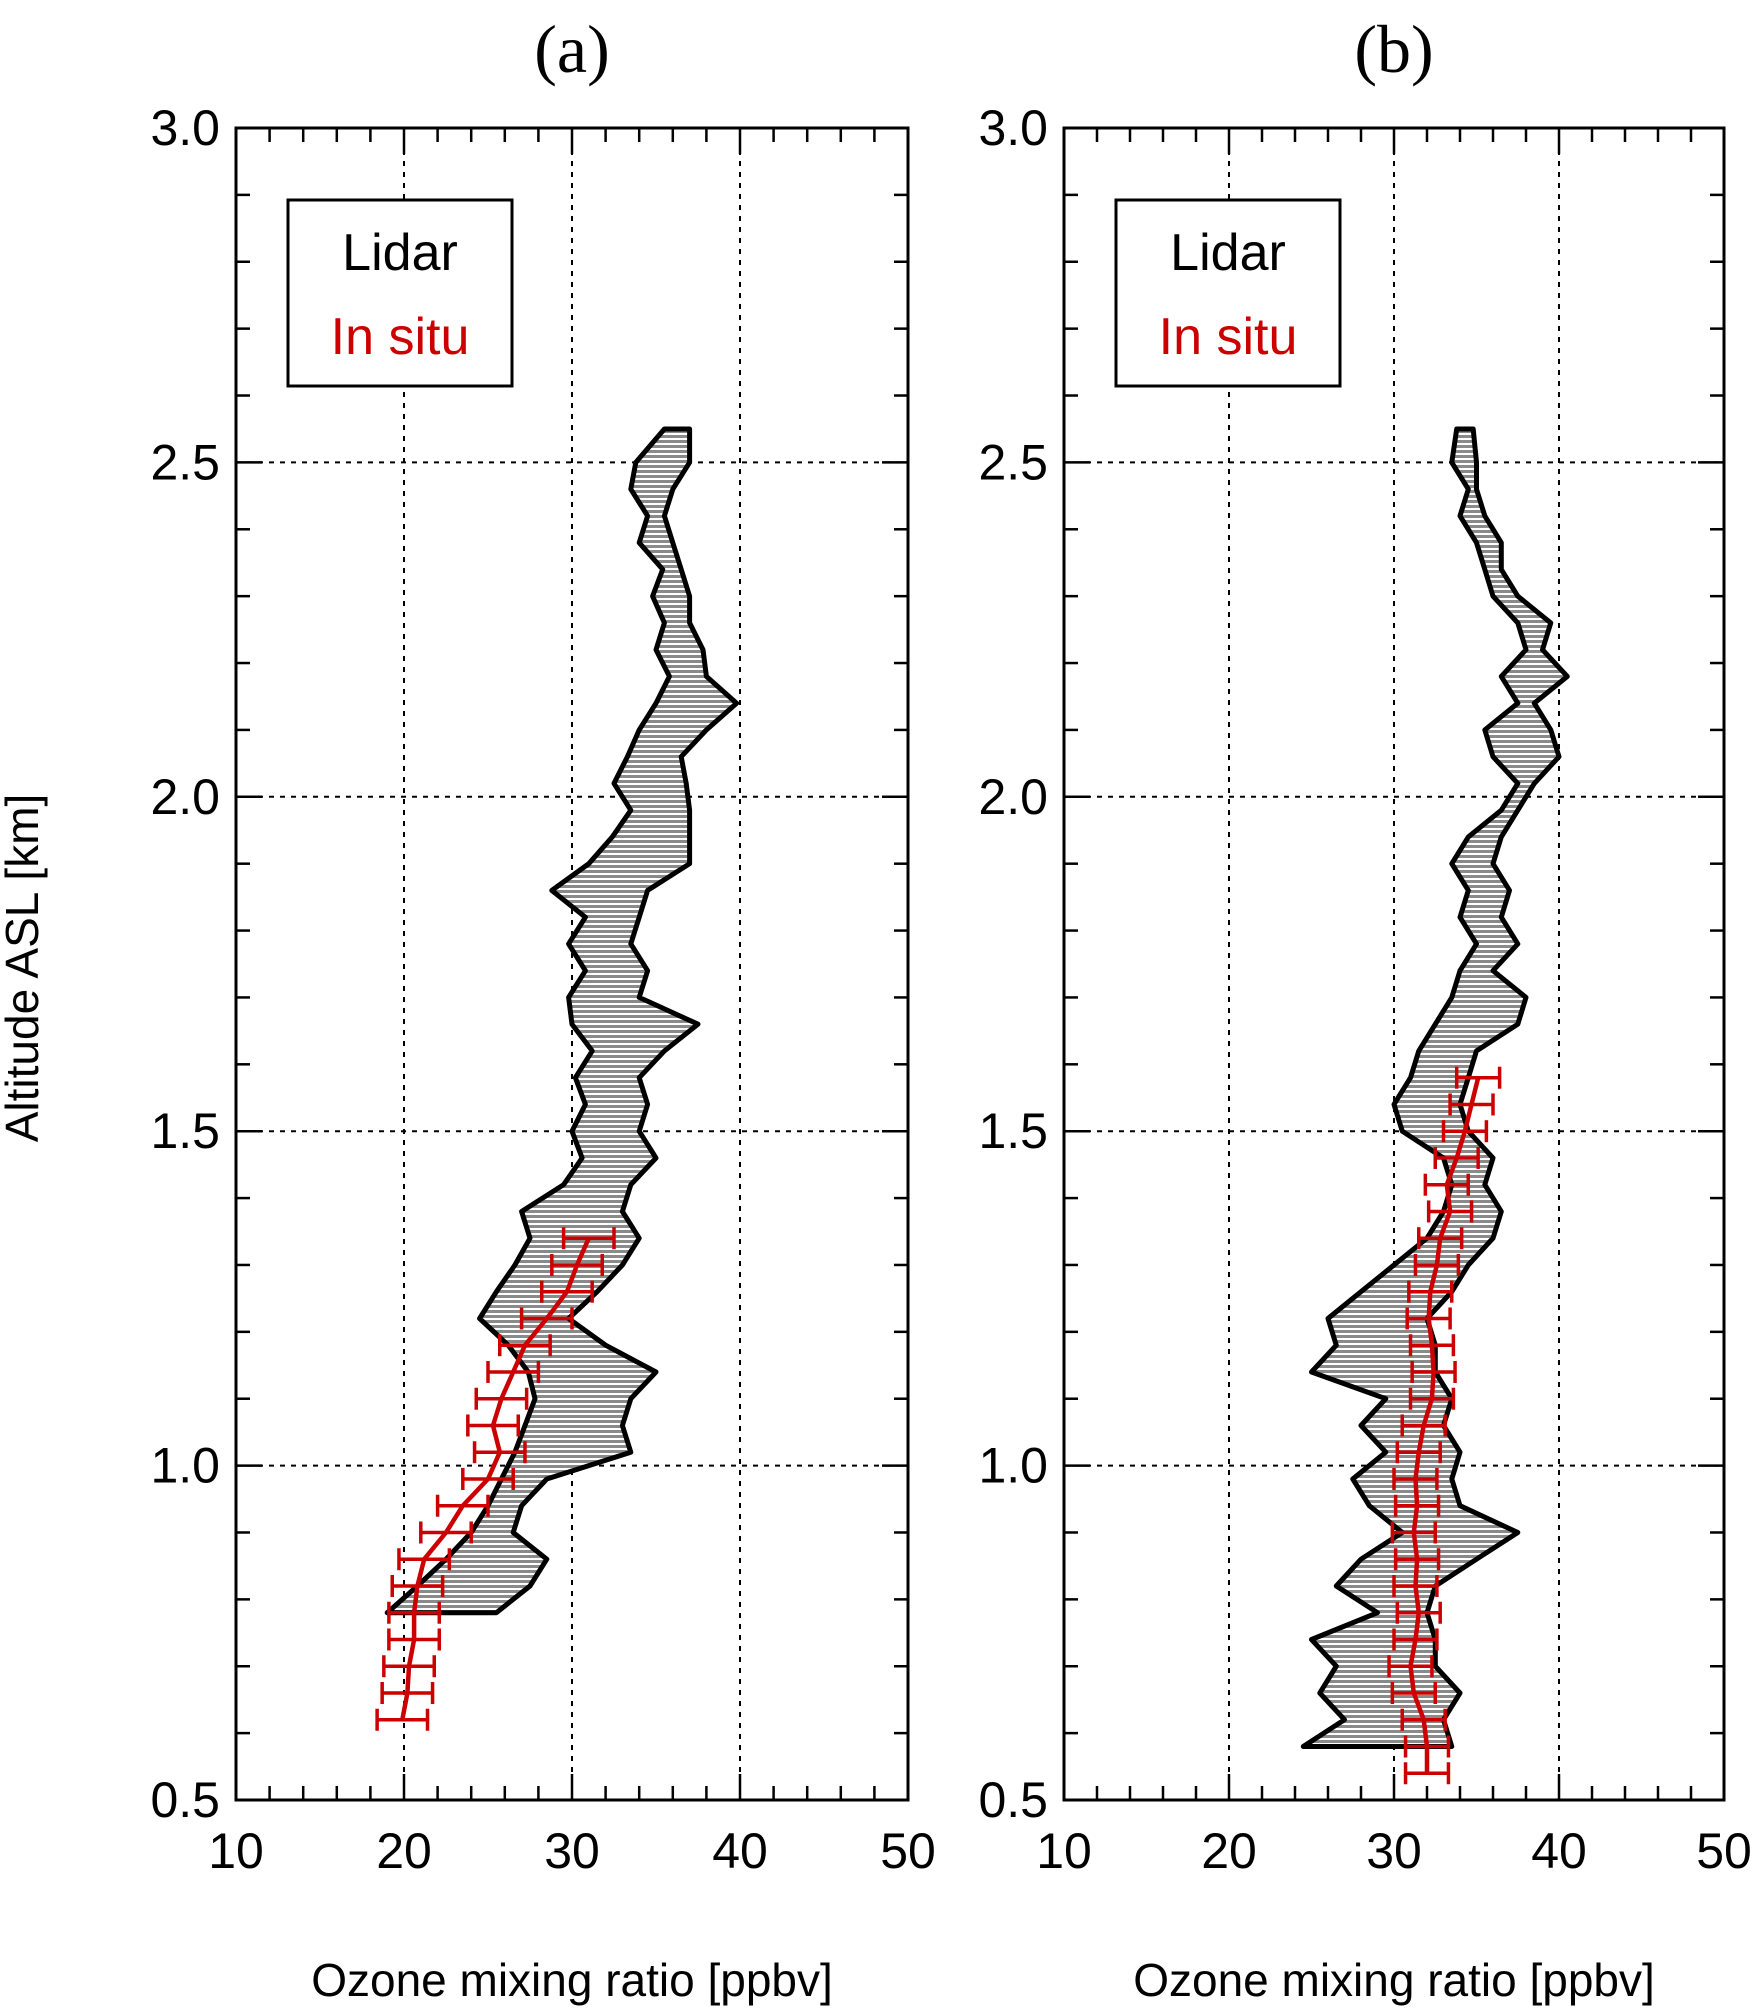  What do you see at coordinates (24, 968) in the screenshot?
I see `y-axis-label: Altitude ASL [km]` at bounding box center [24, 968].